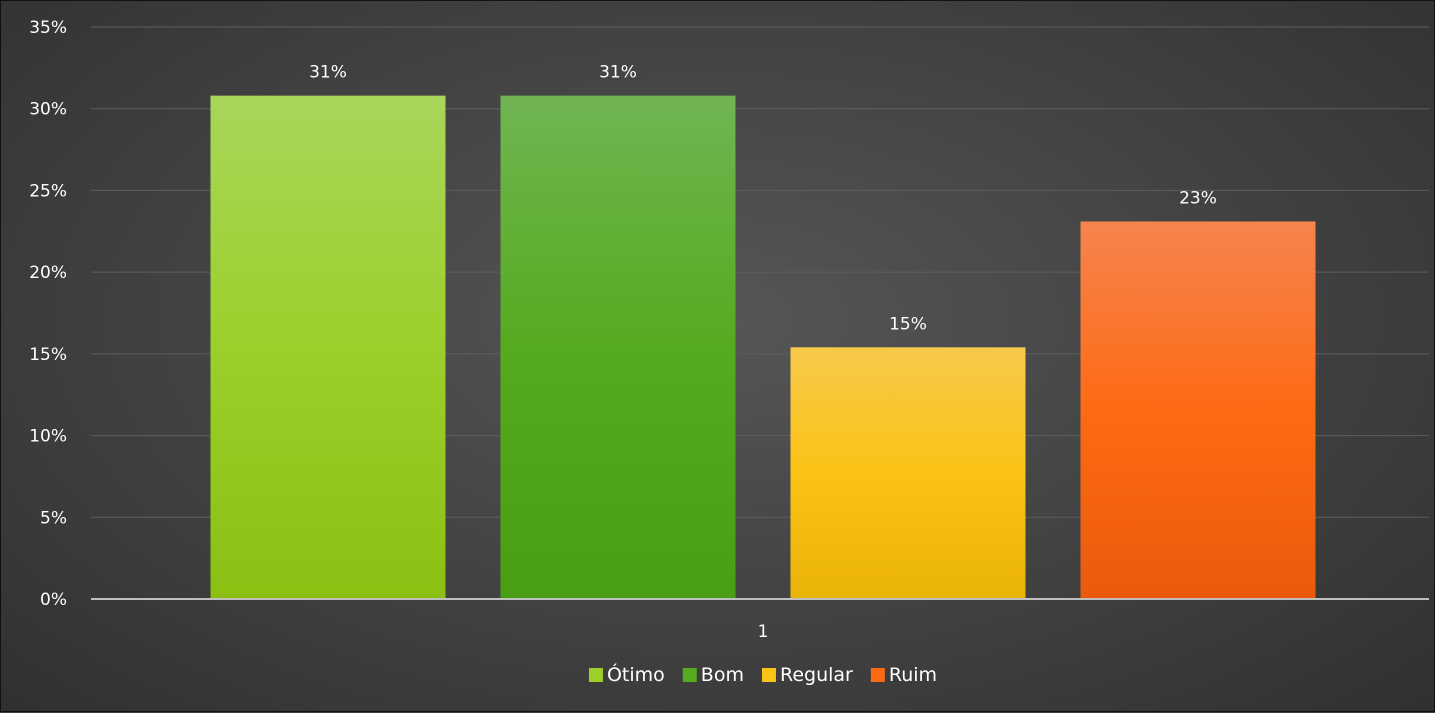  I want to click on bar-ruim, so click(1198, 410).